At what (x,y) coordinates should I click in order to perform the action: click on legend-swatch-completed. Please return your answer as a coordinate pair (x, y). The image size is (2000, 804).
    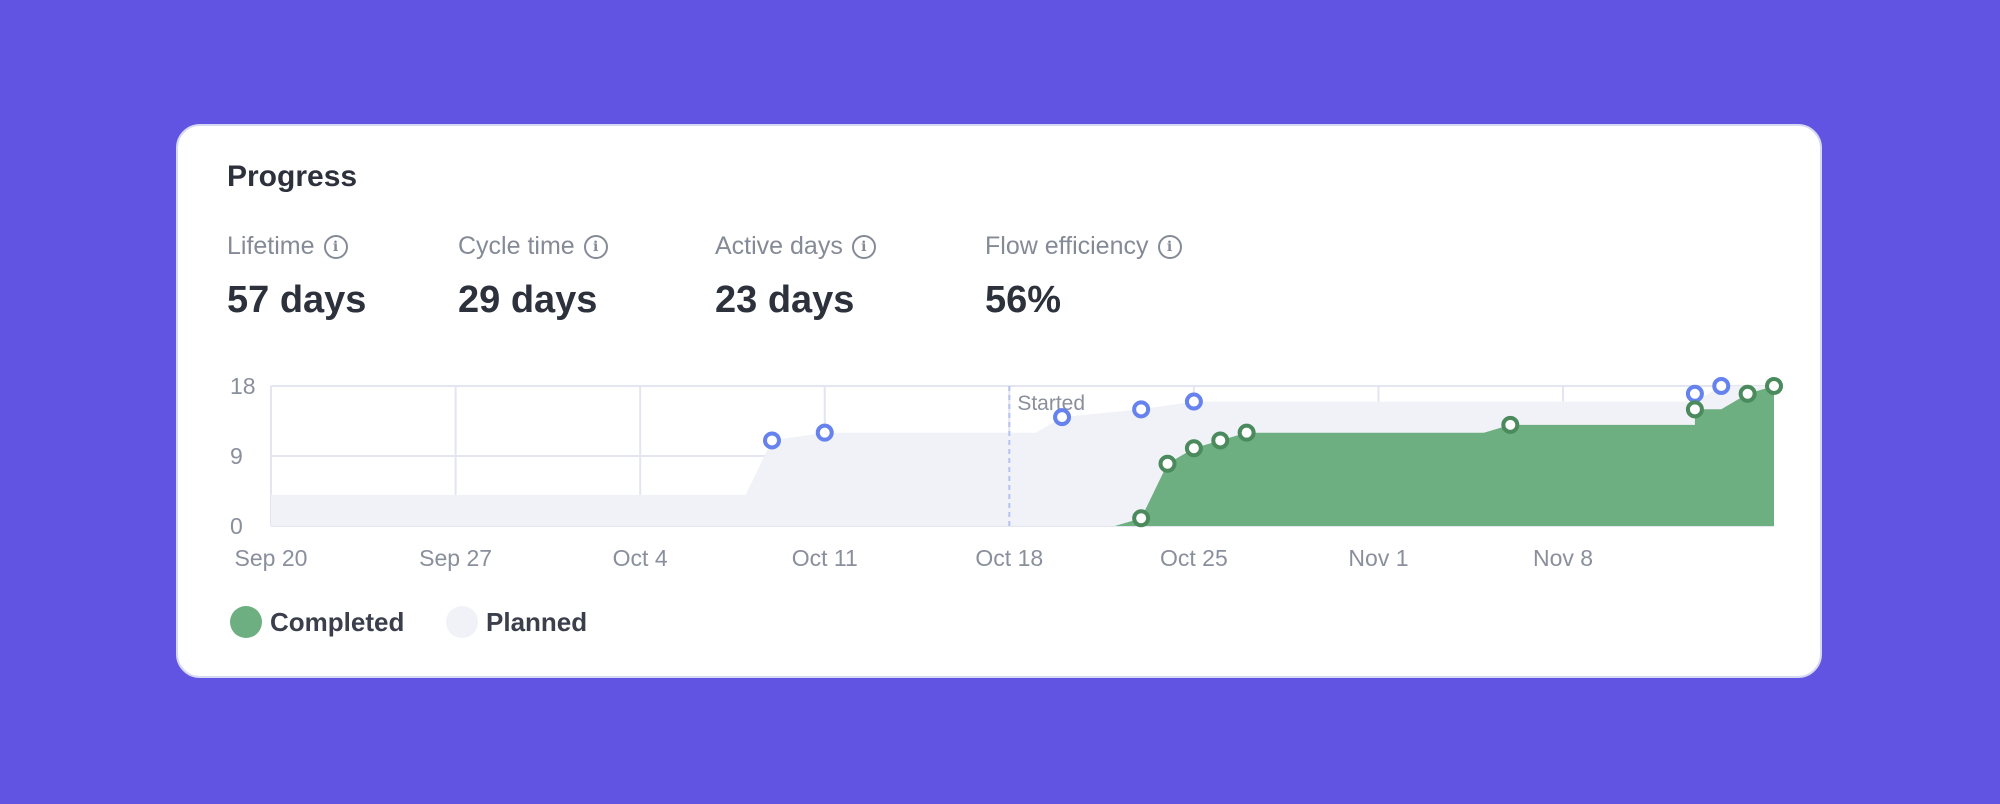
    Looking at the image, I should click on (246, 622).